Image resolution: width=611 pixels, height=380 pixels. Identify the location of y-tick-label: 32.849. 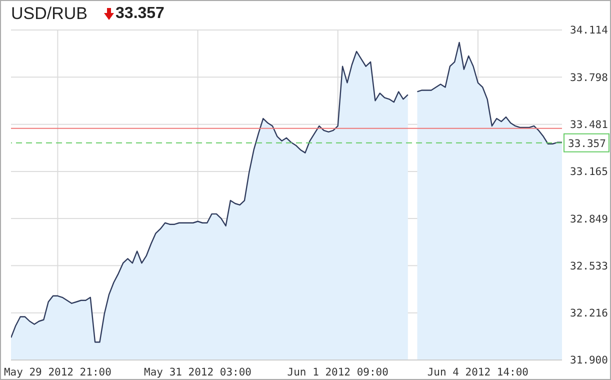
(589, 219).